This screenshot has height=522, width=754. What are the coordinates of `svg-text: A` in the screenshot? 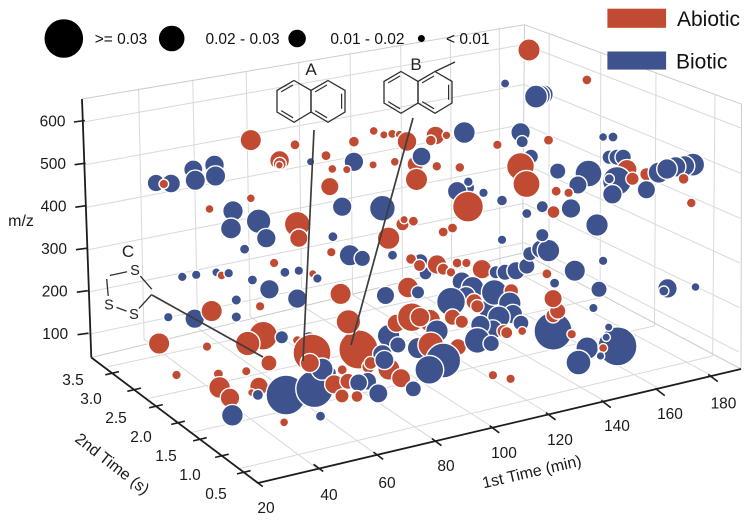 It's located at (311, 69).